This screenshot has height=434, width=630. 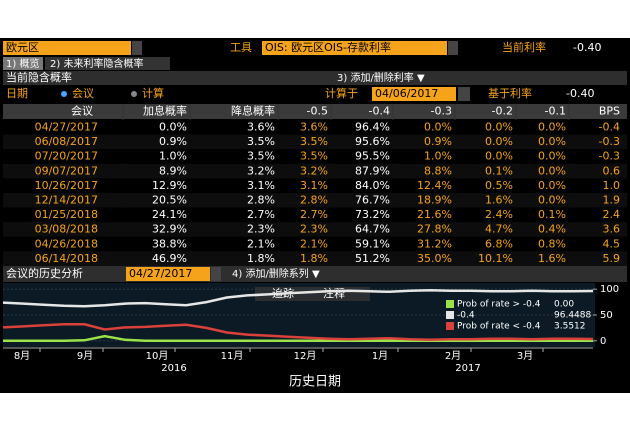 I want to click on calendar, so click(x=464, y=94).